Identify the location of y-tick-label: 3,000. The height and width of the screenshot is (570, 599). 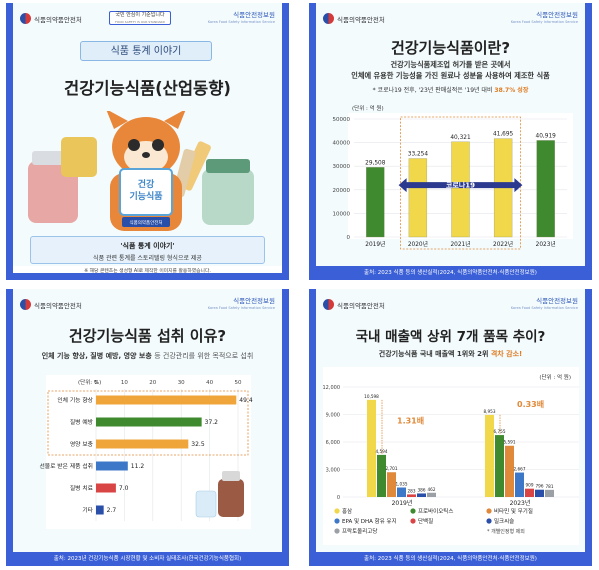
(333, 471).